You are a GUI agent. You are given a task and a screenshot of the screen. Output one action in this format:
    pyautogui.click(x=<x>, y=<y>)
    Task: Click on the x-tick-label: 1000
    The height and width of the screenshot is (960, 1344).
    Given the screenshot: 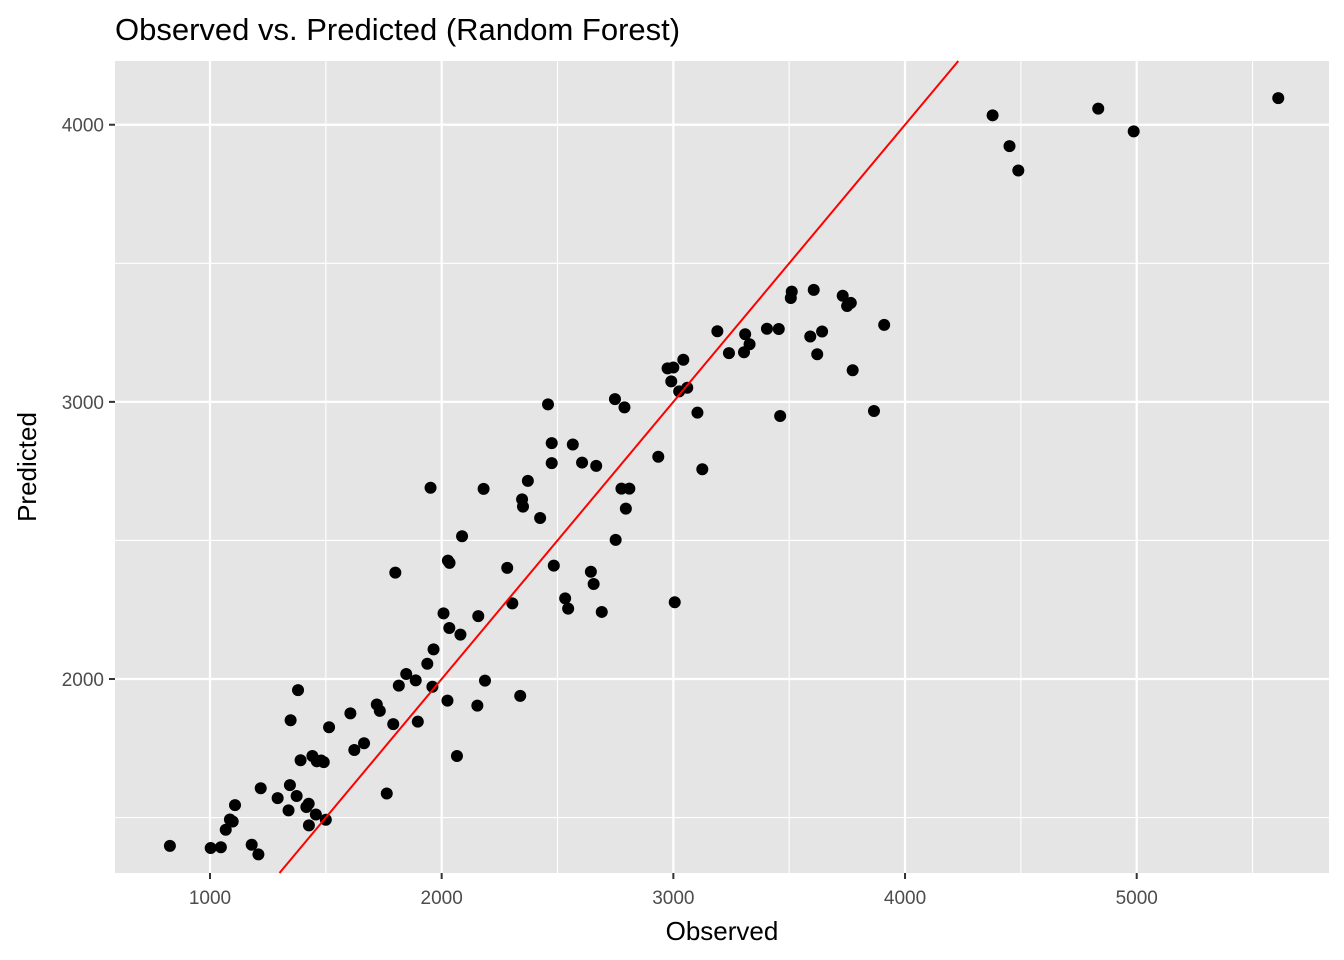 What is the action you would take?
    pyautogui.click(x=210, y=898)
    